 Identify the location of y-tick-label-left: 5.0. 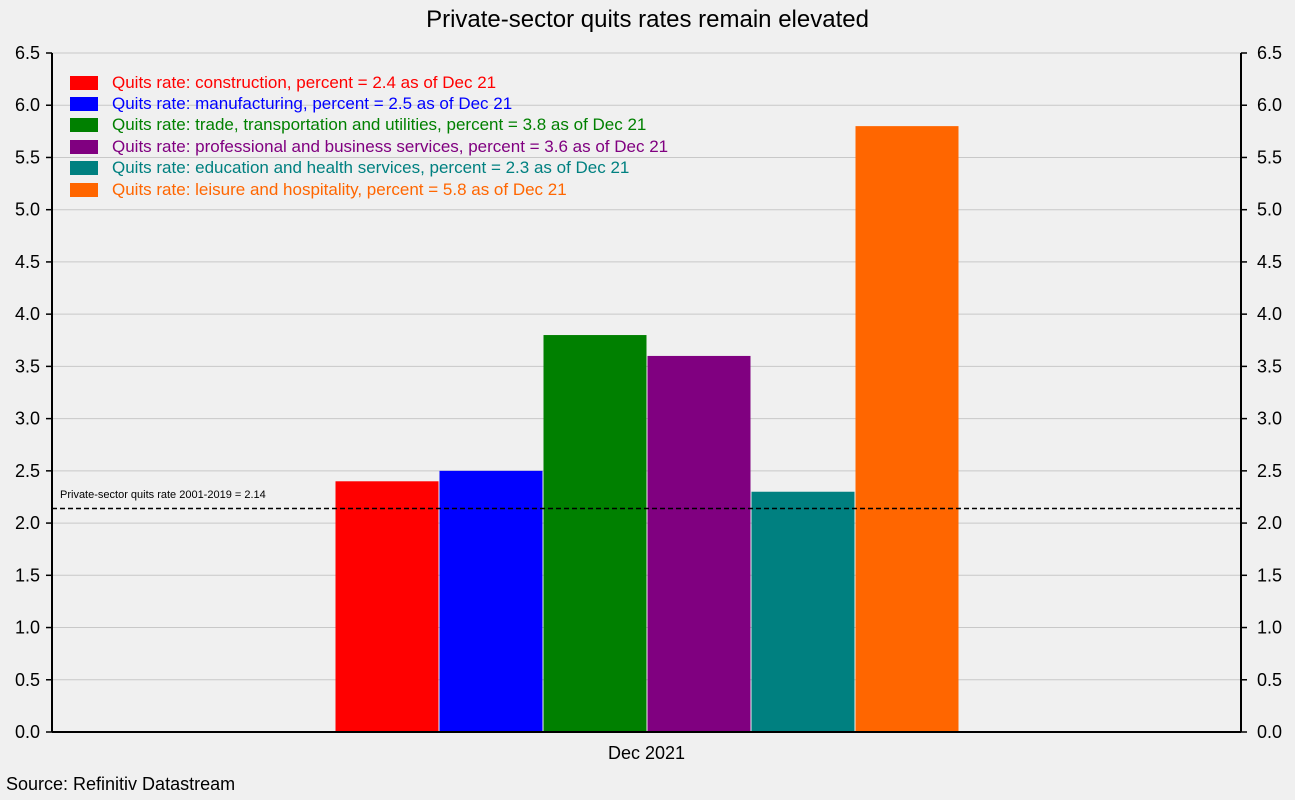
(27, 210).